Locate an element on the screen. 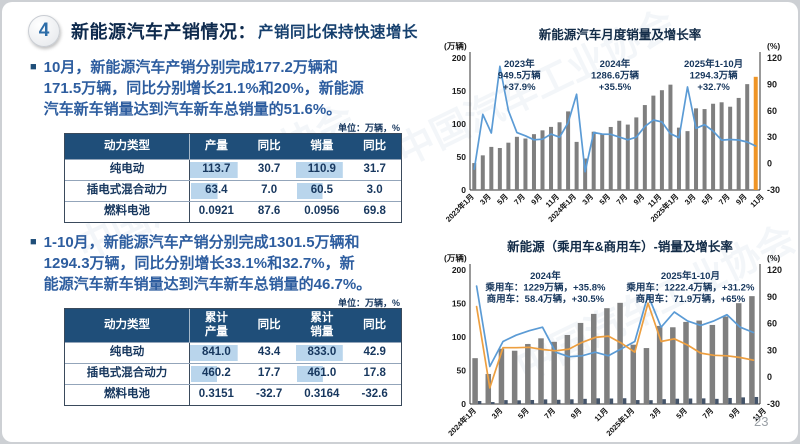 This screenshot has height=444, width=800. table-header-row: 动力类型 累计 产量 同比 累计 销量 同比 is located at coordinates (233, 325).